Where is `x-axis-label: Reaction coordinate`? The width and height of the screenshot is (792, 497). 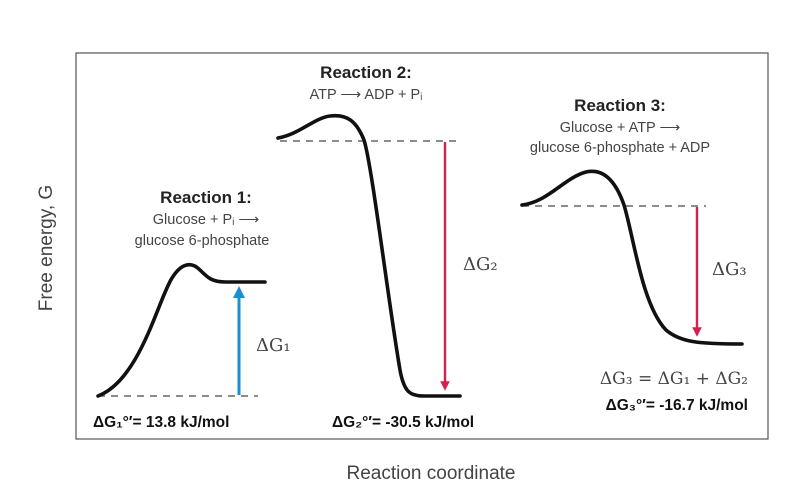
x-axis-label: Reaction coordinate is located at coordinates (431, 473).